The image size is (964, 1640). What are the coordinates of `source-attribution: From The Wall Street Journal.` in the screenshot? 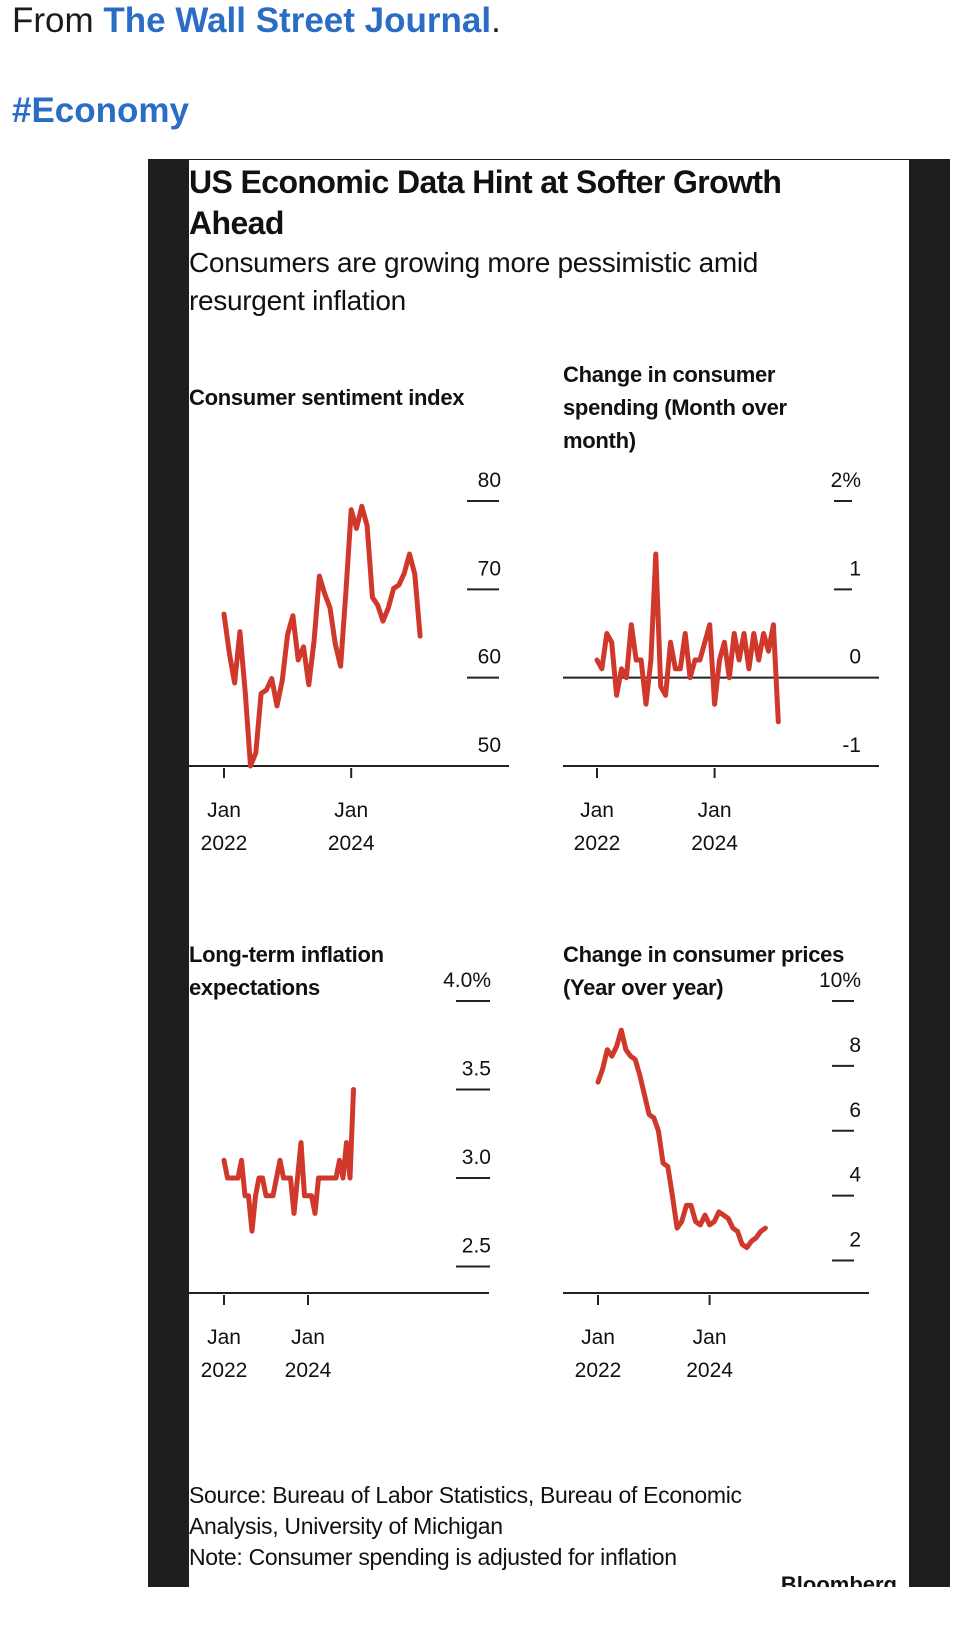 It's located at (256, 21).